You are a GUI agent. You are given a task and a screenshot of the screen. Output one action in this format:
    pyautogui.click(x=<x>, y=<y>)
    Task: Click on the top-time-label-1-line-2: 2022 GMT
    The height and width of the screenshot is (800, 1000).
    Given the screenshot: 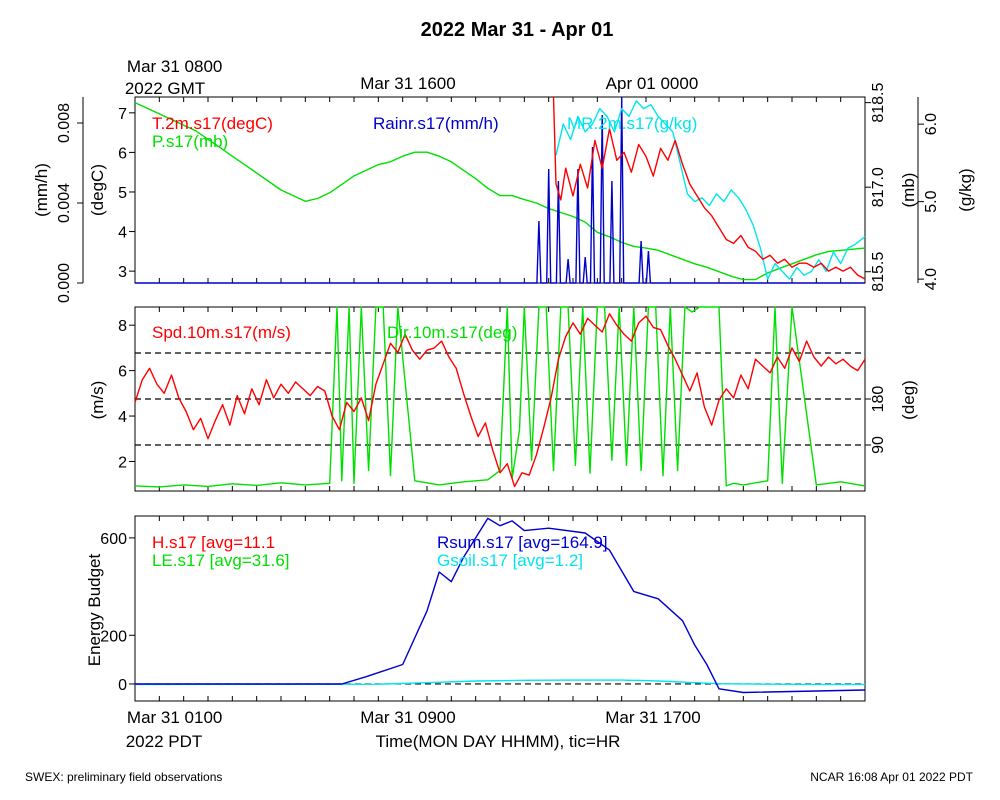 What is the action you would take?
    pyautogui.click(x=165, y=88)
    